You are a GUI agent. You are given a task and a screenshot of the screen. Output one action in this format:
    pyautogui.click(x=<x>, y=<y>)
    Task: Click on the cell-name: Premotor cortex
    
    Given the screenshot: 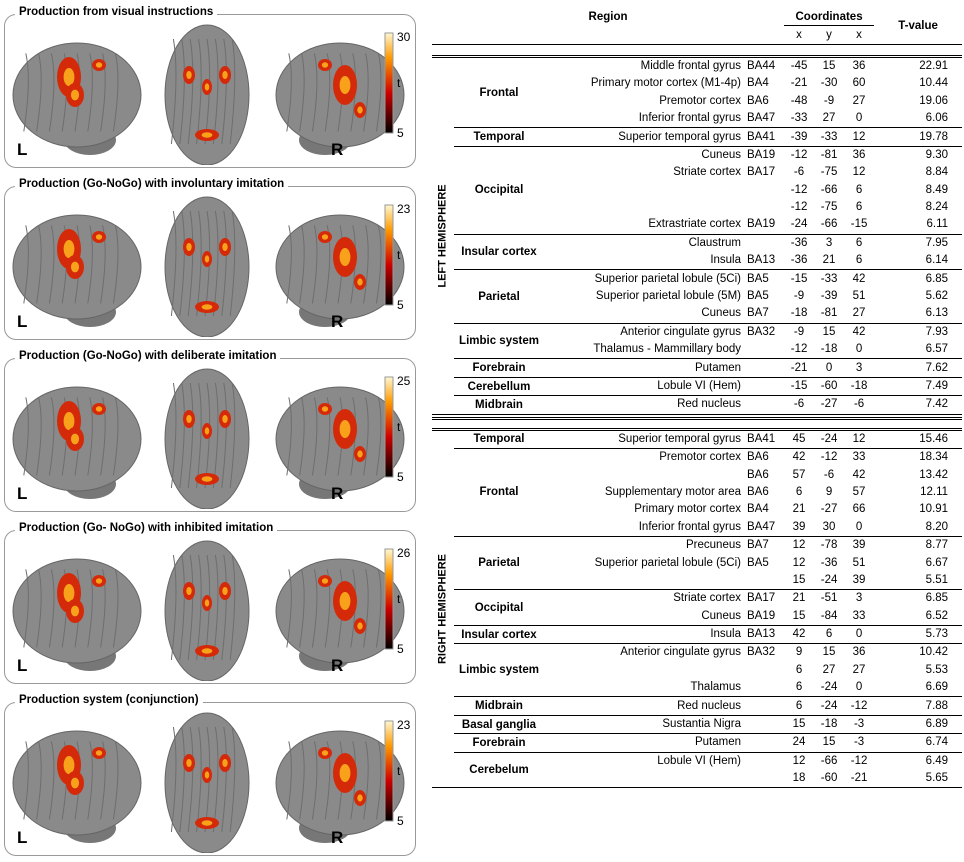 What is the action you would take?
    pyautogui.click(x=644, y=457)
    